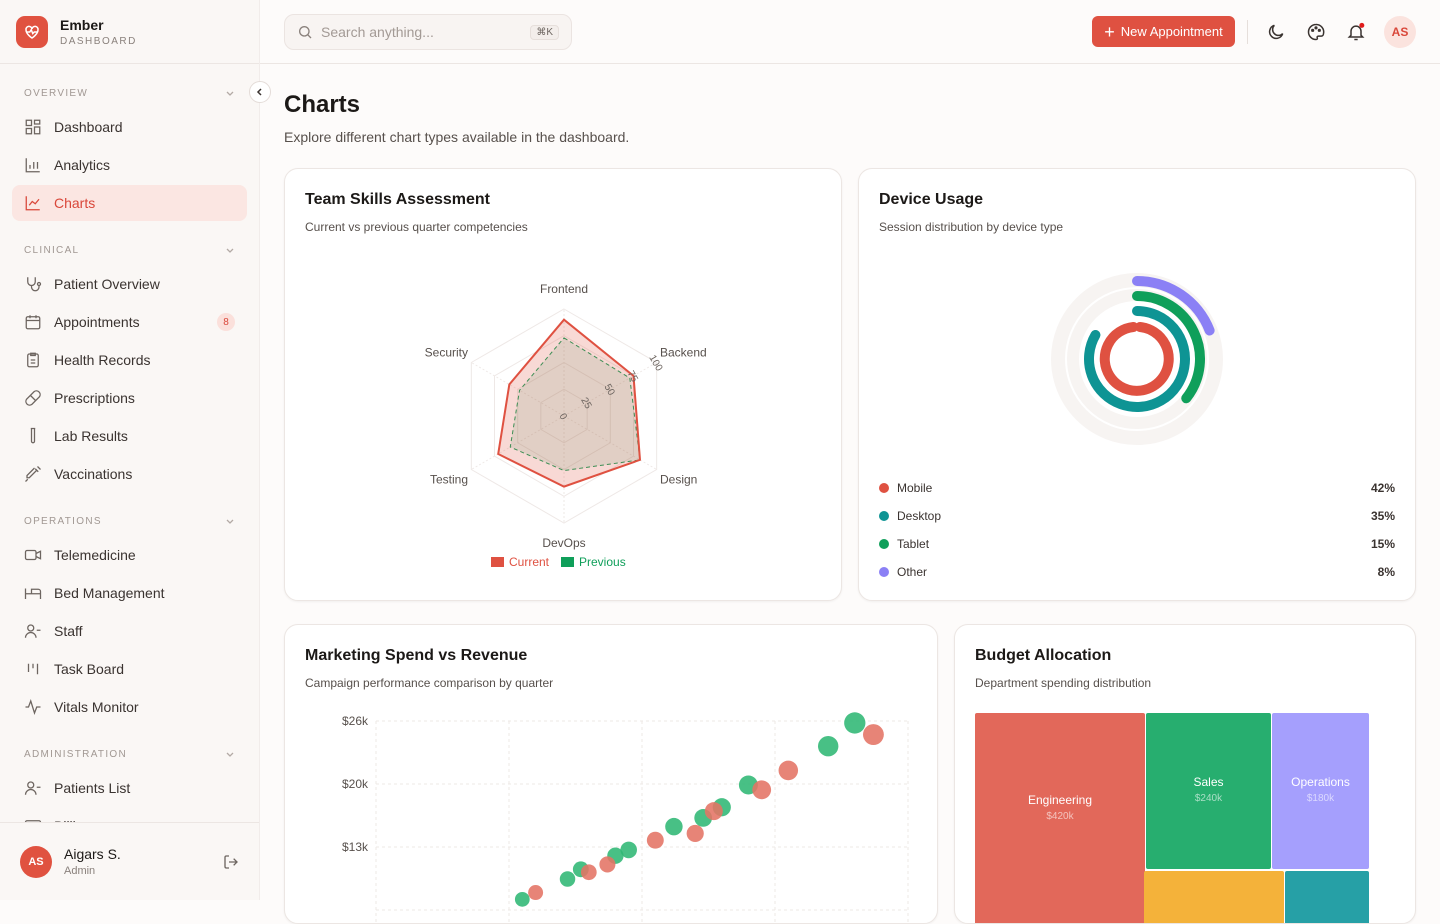 The height and width of the screenshot is (924, 1440). What do you see at coordinates (33, 707) in the screenshot?
I see `activity-icon` at bounding box center [33, 707].